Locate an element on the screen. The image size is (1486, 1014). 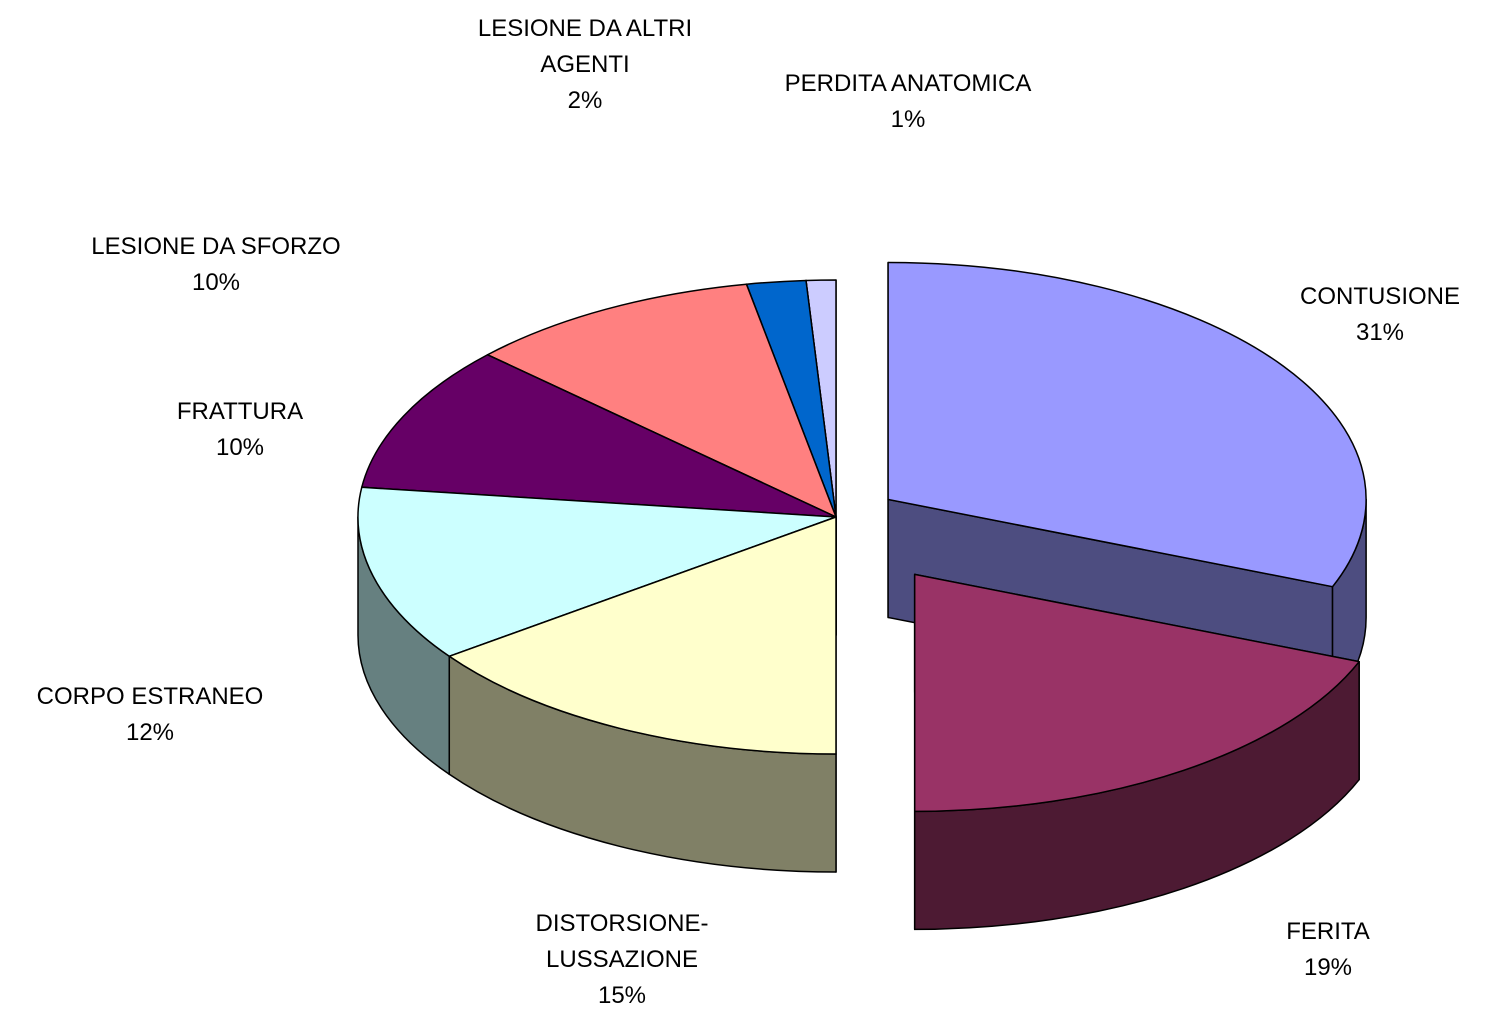
slice-label: LESIONE DA ALTRI AGENTI 2% is located at coordinates (585, 65).